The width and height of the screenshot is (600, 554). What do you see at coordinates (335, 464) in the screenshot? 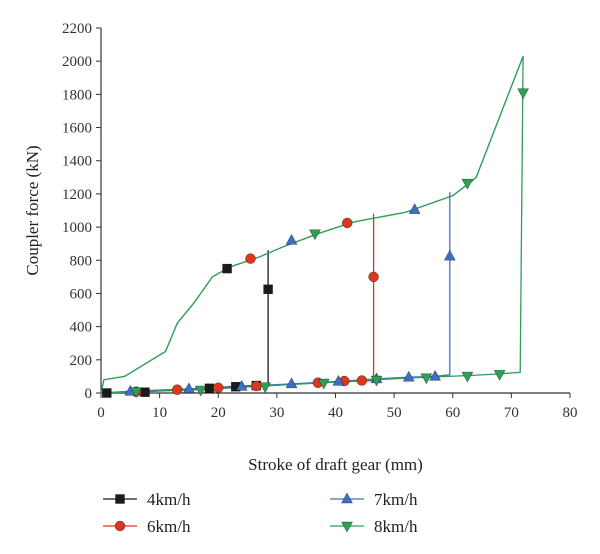
I see `x-axis-title: Stroke of draft gear (mm)` at bounding box center [335, 464].